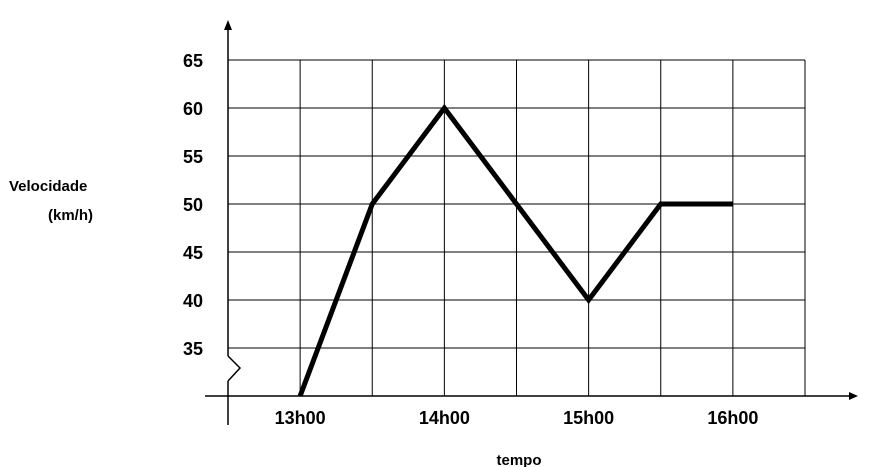  Describe the element at coordinates (853, 396) in the screenshot. I see `x-axis-arrow` at that location.